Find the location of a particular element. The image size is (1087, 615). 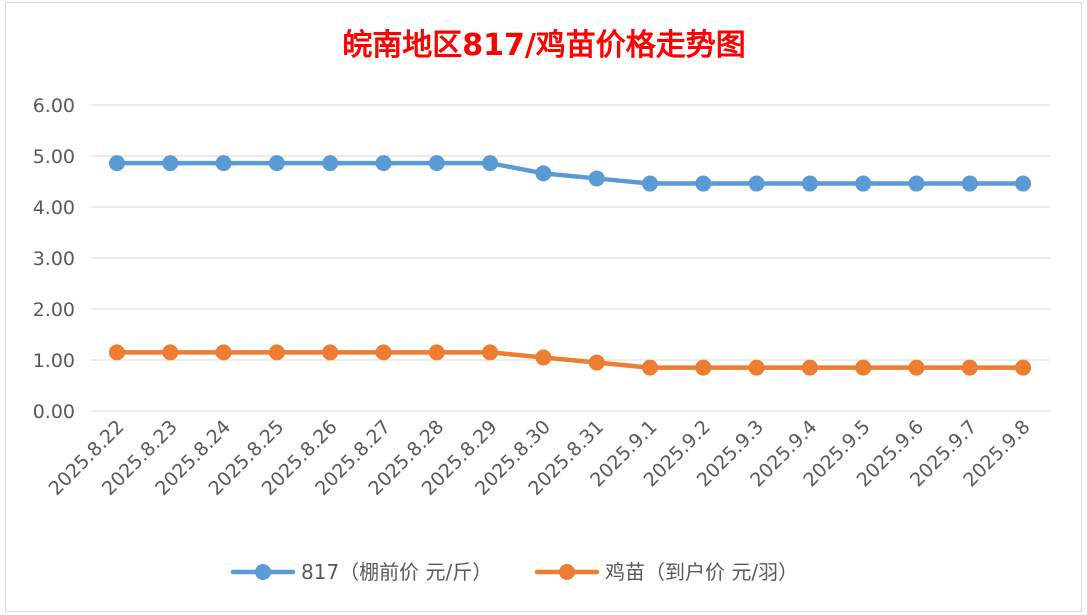

y-axis-ticks: 0.00 1.00 2.00 3.00 4.00 5.00 6.00 is located at coordinates (54, 259).